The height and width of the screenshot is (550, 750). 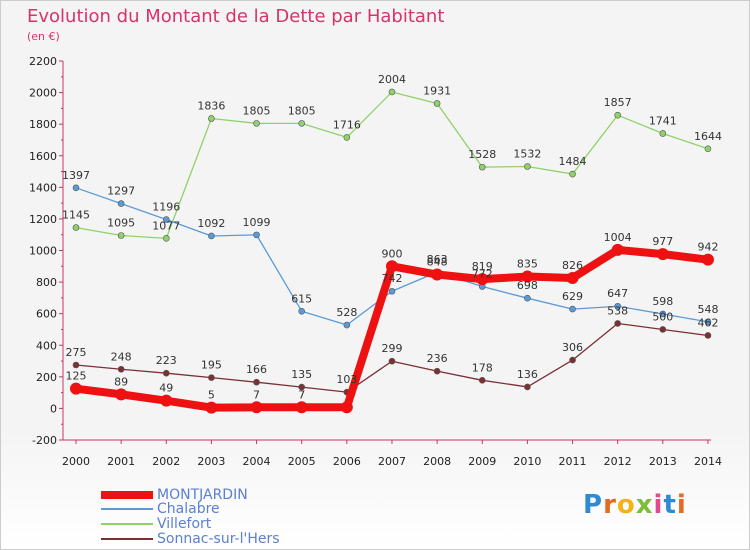 I want to click on x-tick-label: 2004, so click(x=257, y=461).